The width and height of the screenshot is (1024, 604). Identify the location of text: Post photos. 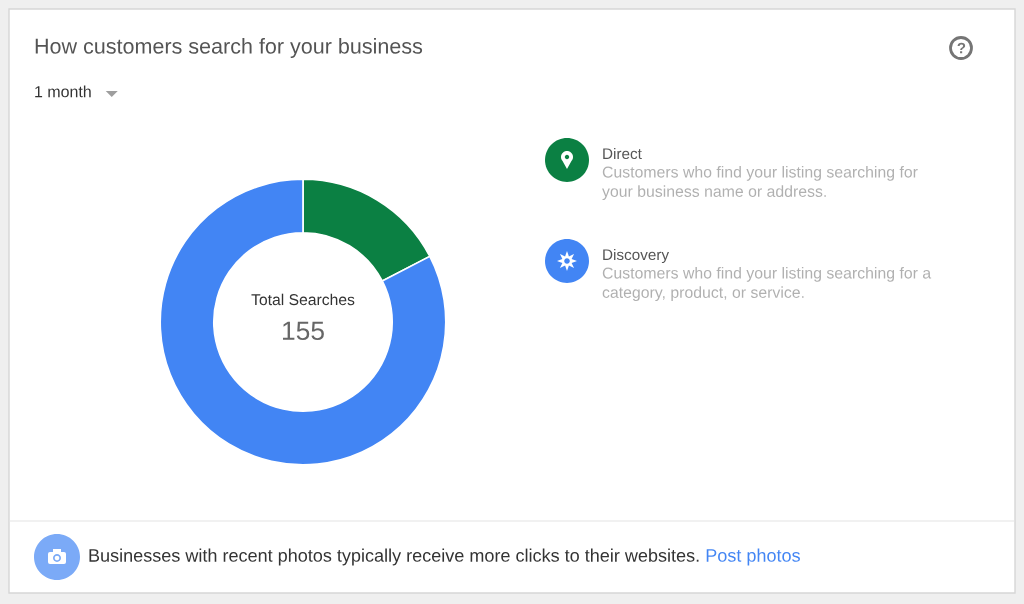
(753, 557).